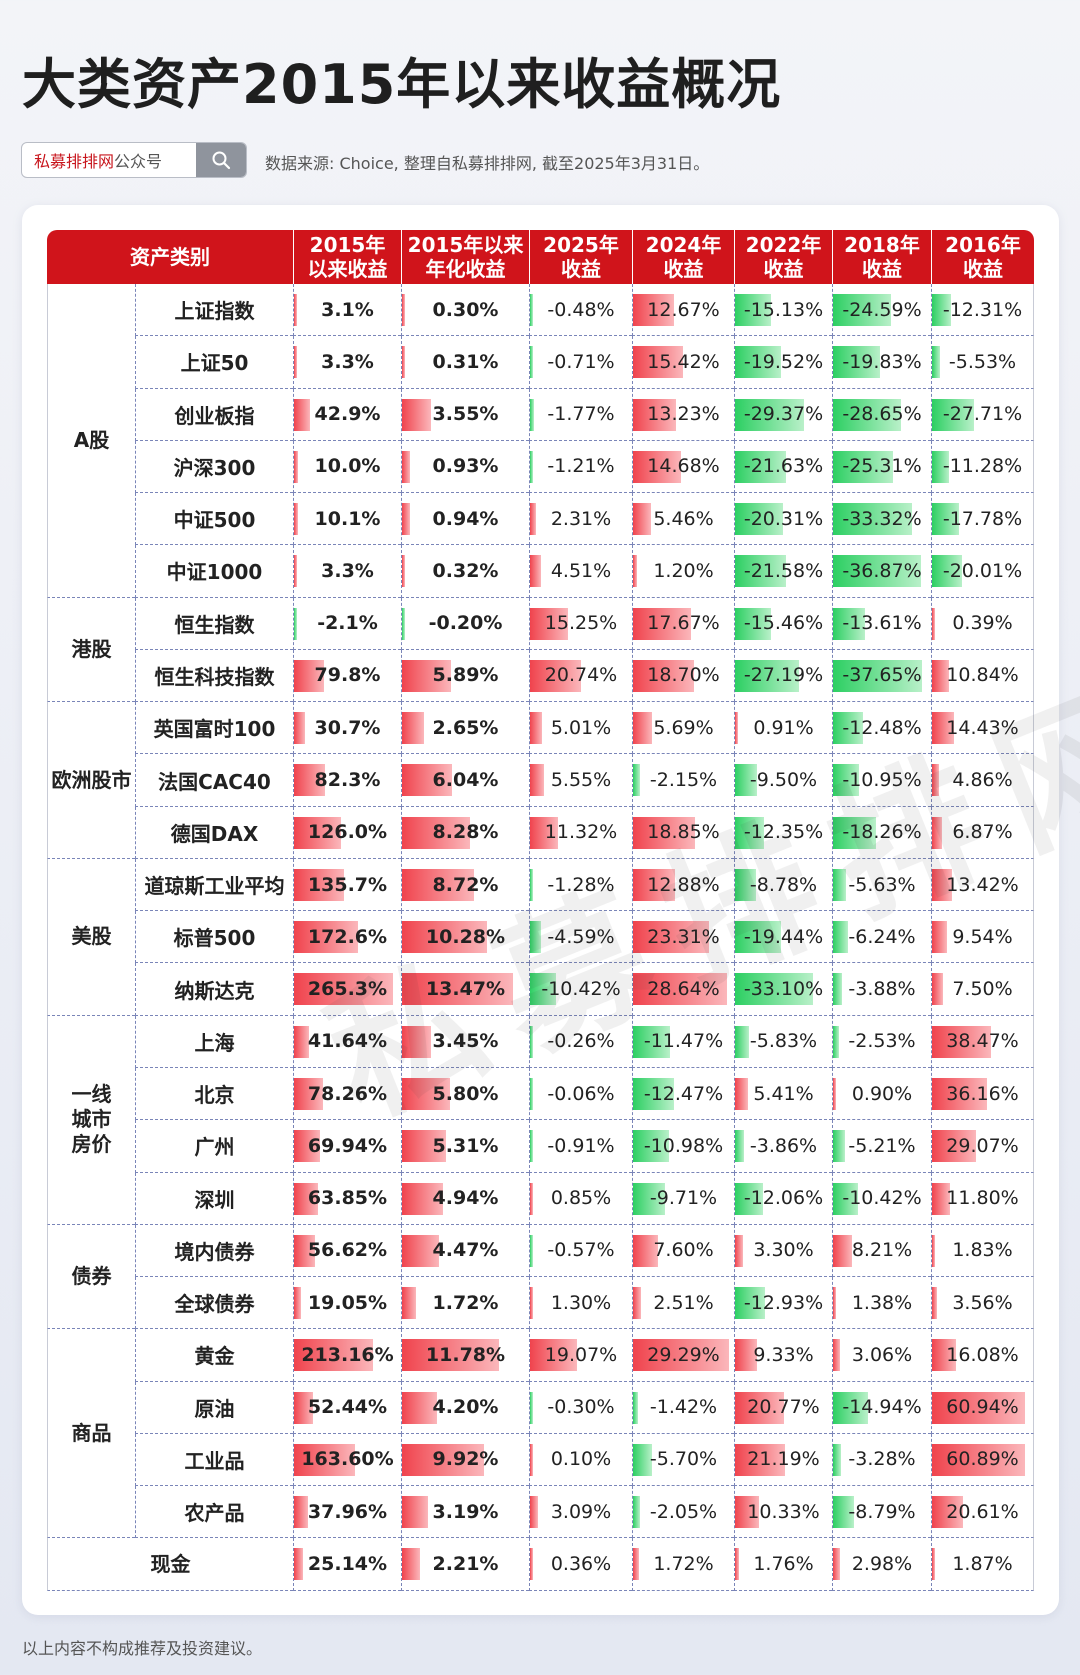 This screenshot has width=1080, height=1675. Describe the element at coordinates (783, 414) in the screenshot. I see `cell-value: -29.37%` at that location.